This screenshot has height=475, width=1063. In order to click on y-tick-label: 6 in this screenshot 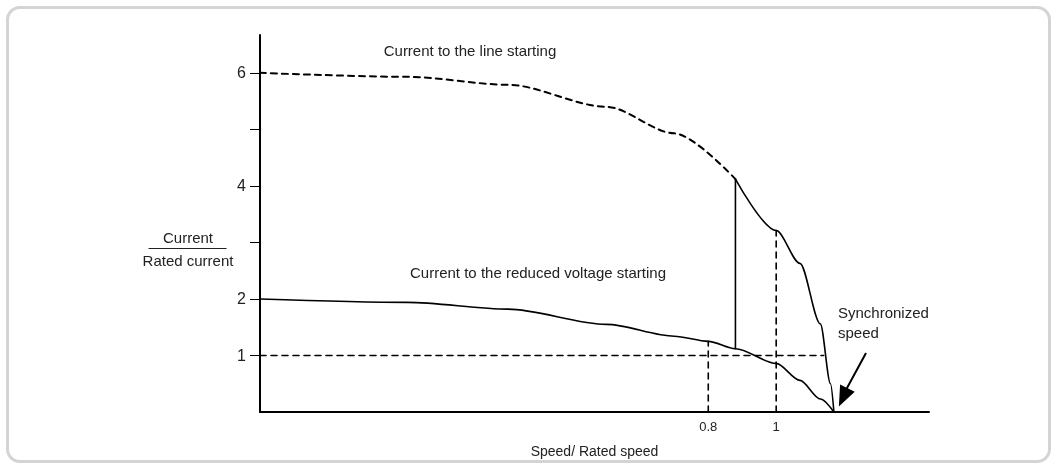, I will do `click(242, 73)`.